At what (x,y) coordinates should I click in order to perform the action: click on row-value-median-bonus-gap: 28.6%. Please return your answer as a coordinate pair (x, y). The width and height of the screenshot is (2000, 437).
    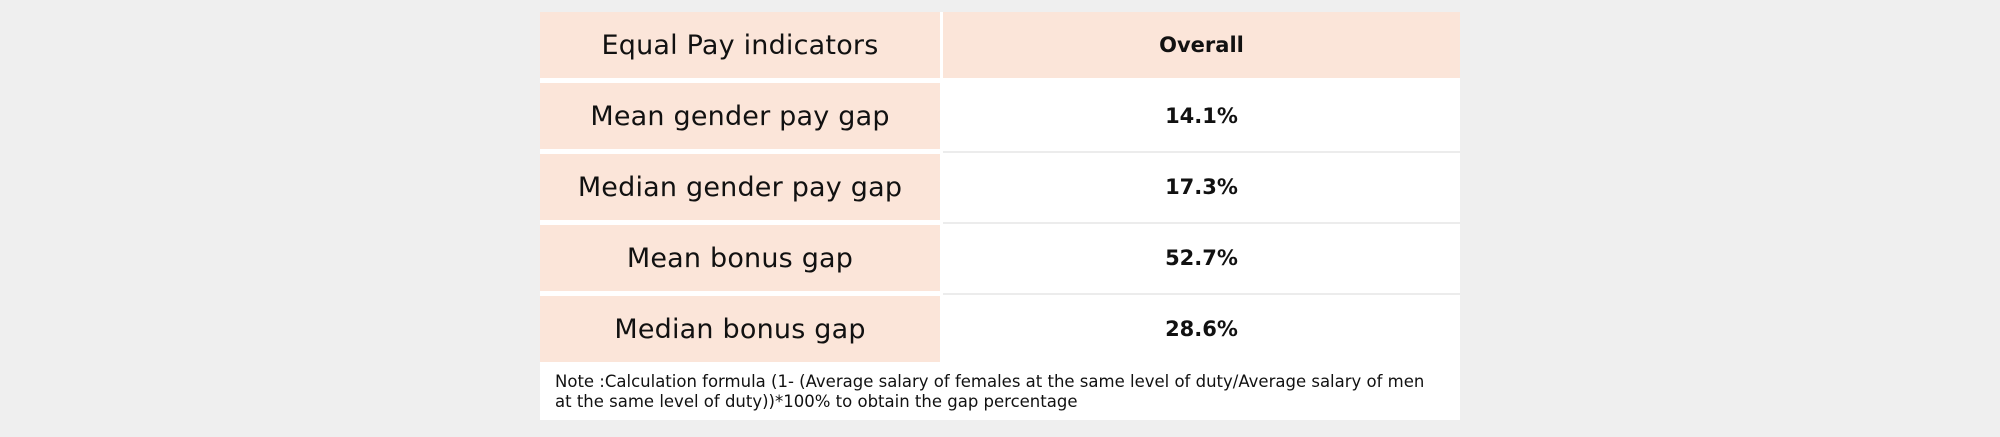
    Looking at the image, I should click on (1201, 329).